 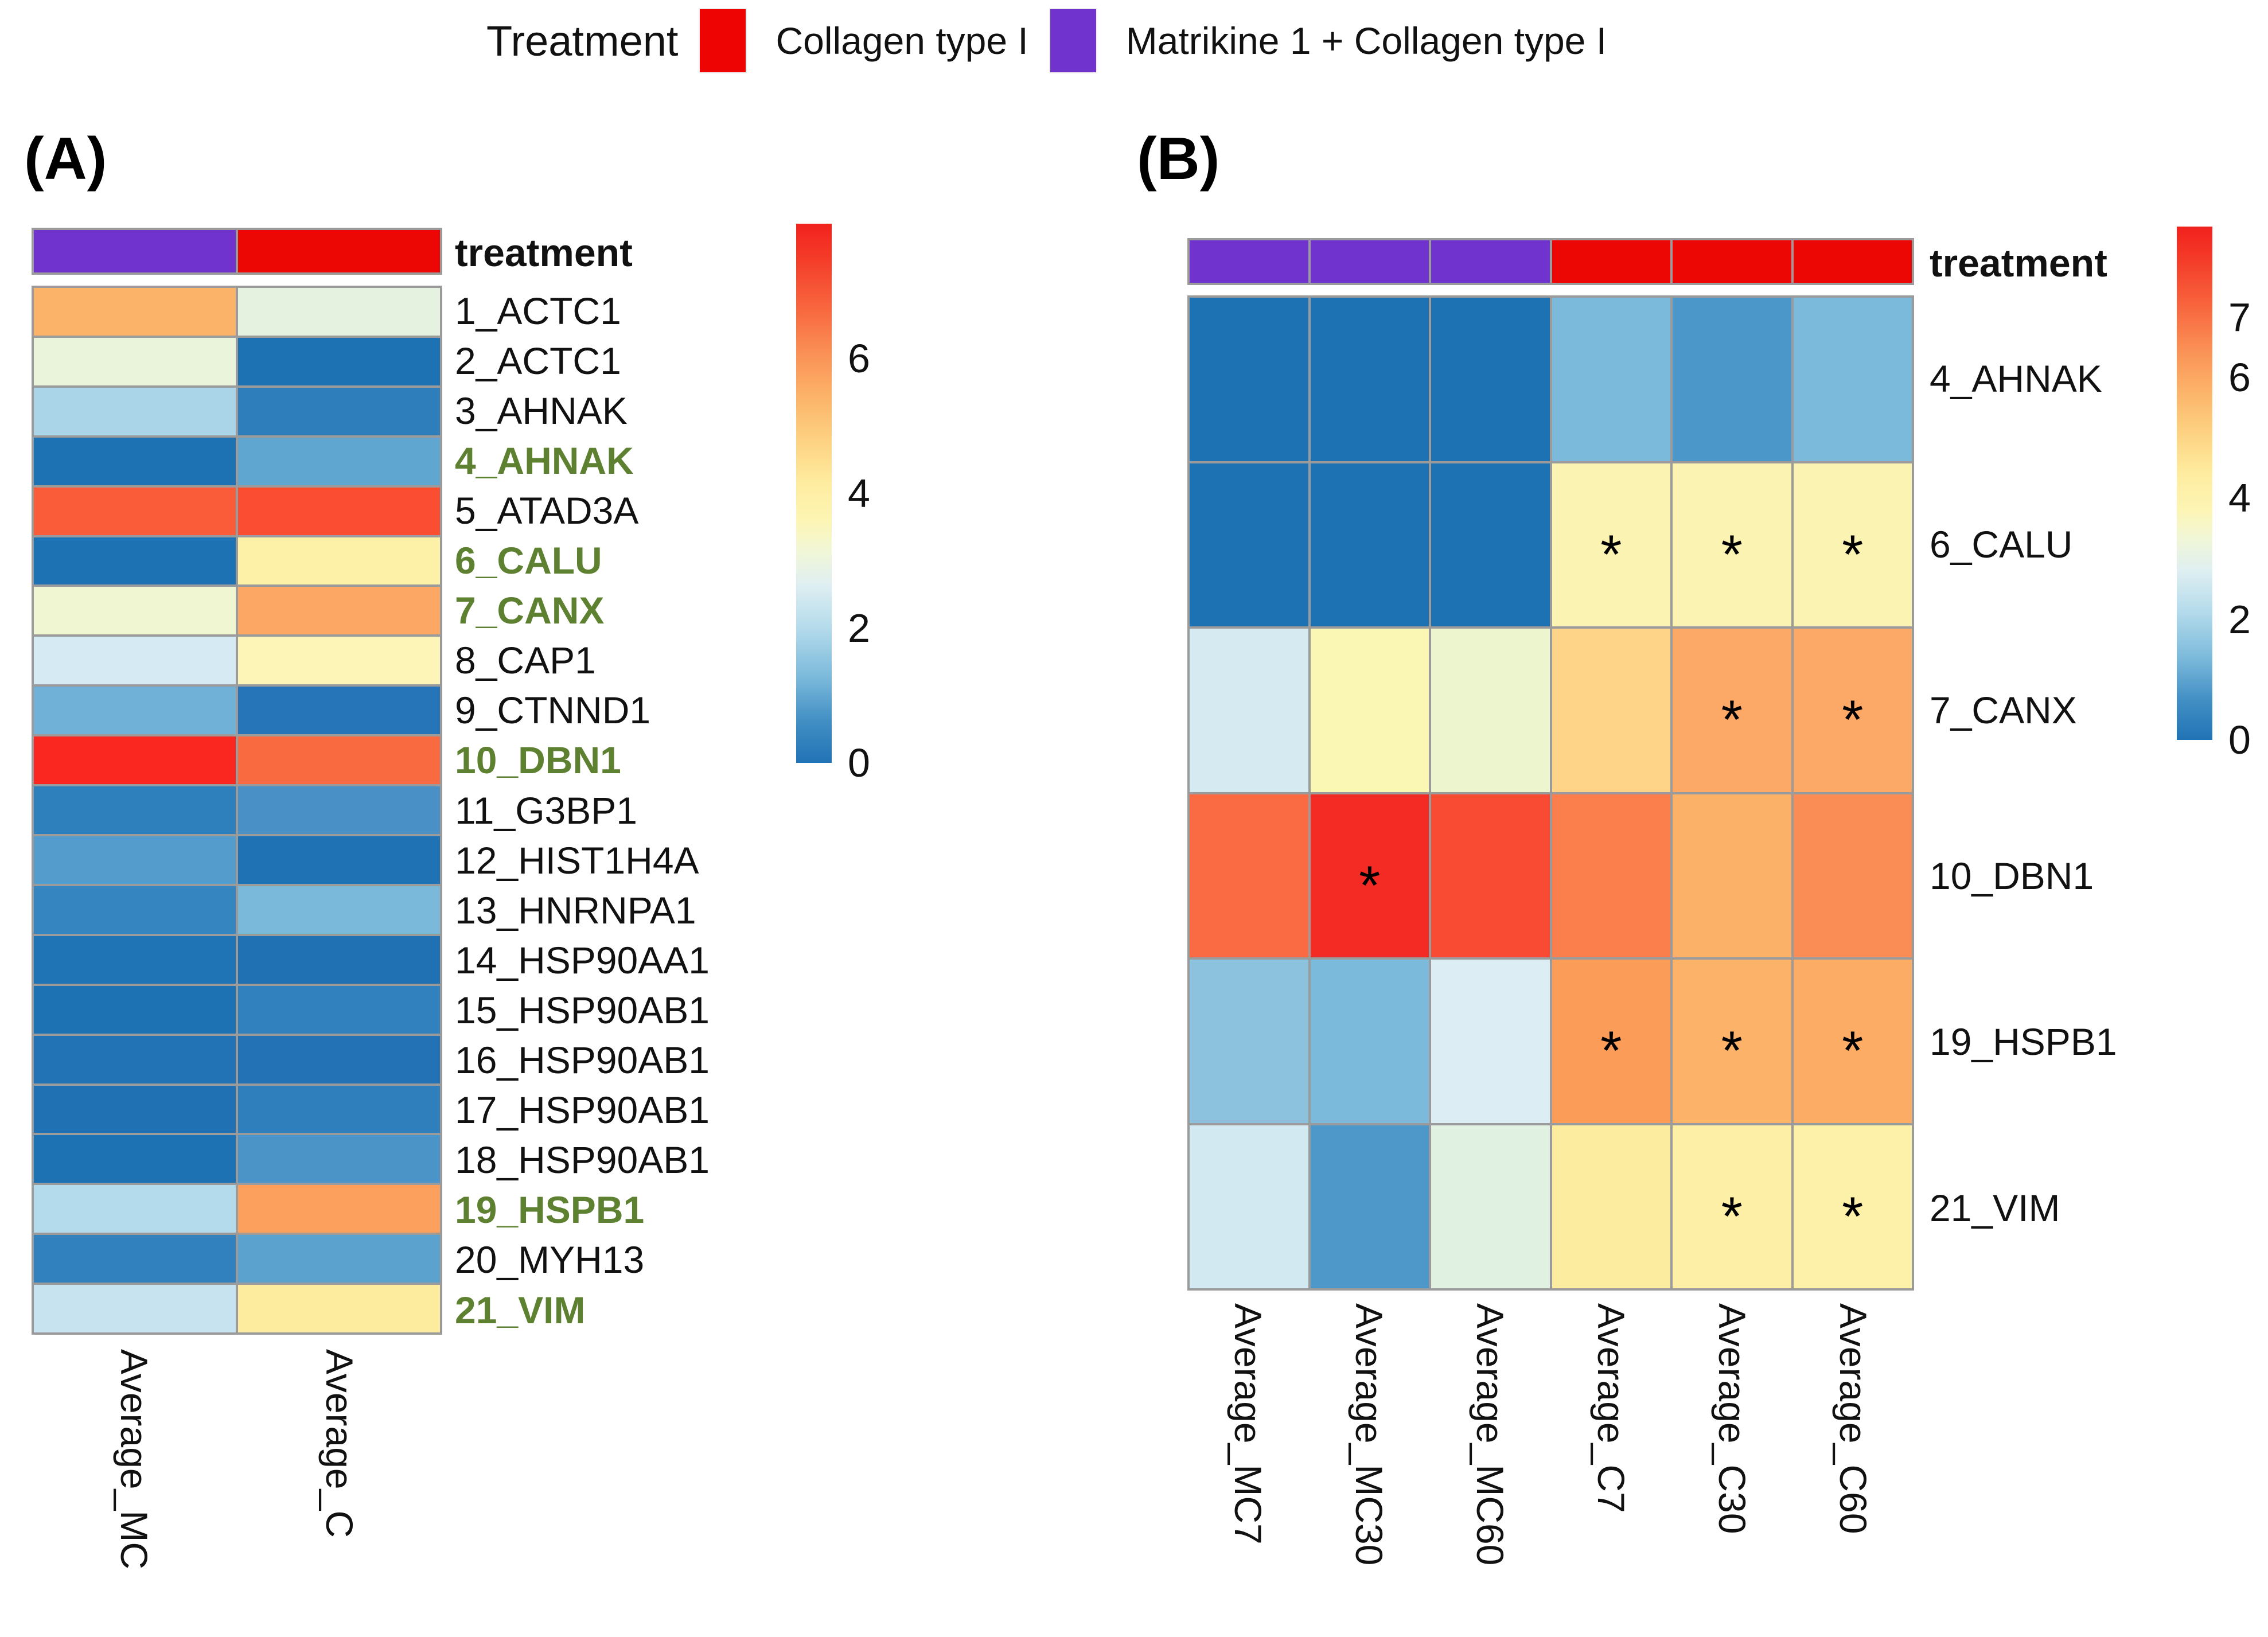 I want to click on heatmap-row-label: 19_HSPB1, so click(x=550, y=1209).